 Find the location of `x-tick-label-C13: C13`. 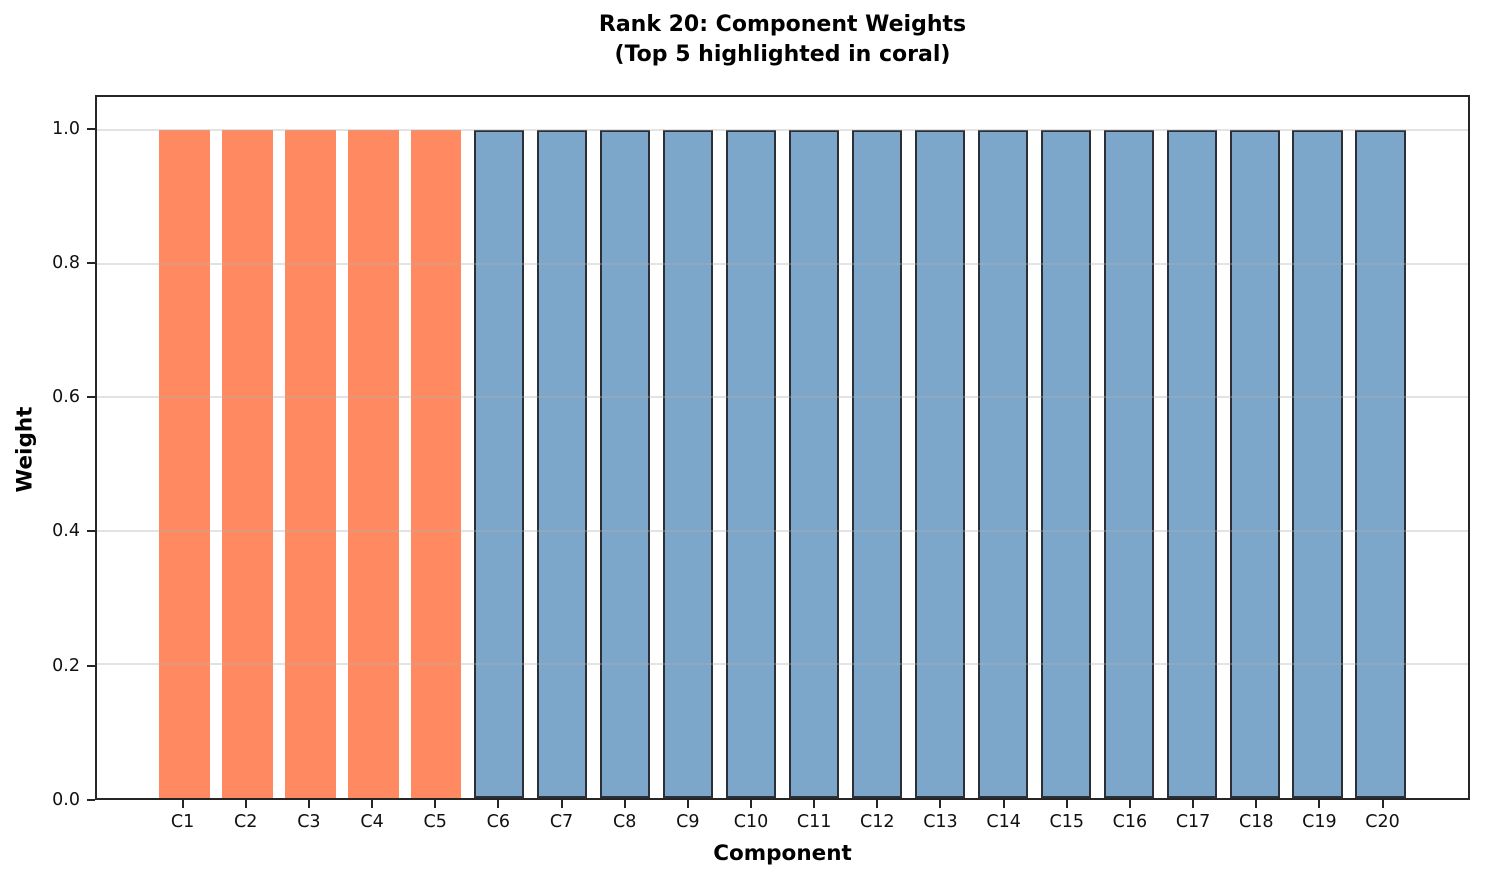

x-tick-label-C13: C13 is located at coordinates (940, 822).